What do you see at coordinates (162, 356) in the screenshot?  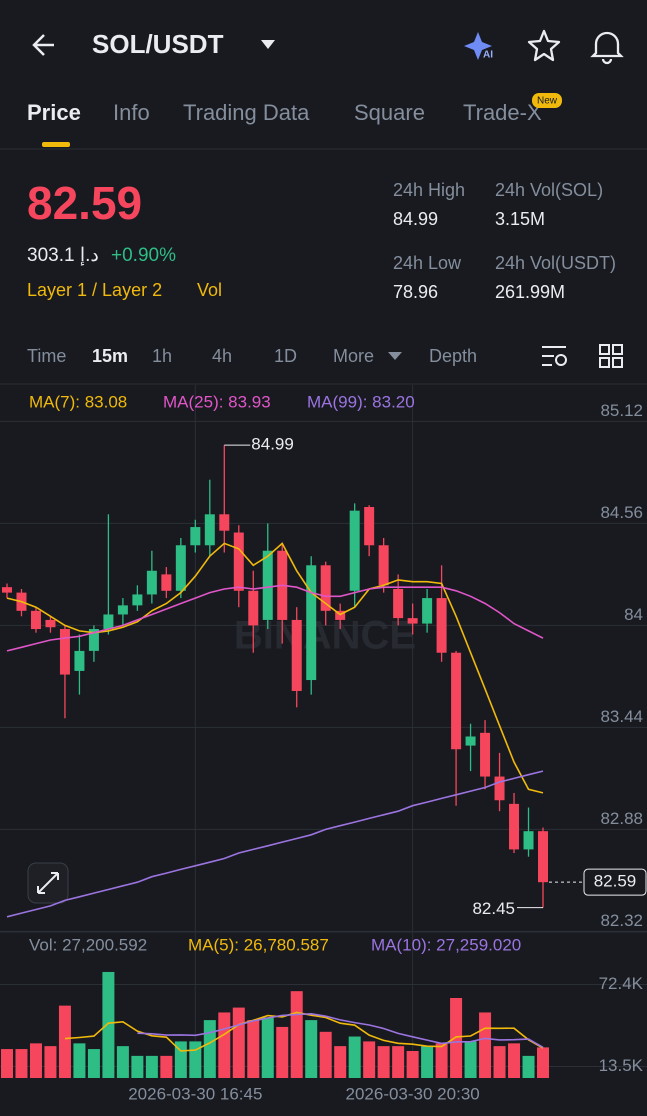 I see `interval: 1h` at bounding box center [162, 356].